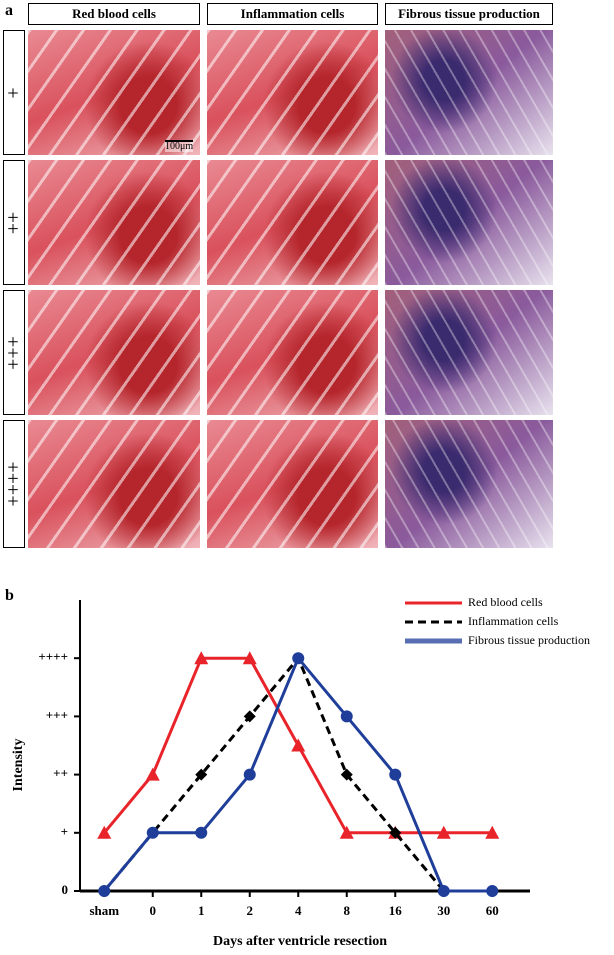 Image resolution: width=614 pixels, height=955 pixels. What do you see at coordinates (53, 656) in the screenshot?
I see `y-tick-label: ++++` at bounding box center [53, 656].